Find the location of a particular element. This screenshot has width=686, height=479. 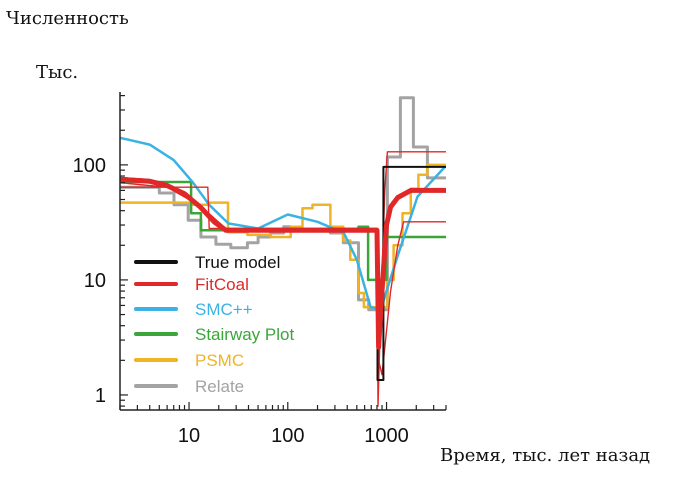

x-axis-title: Время, тыс. лет назад is located at coordinates (545, 455).